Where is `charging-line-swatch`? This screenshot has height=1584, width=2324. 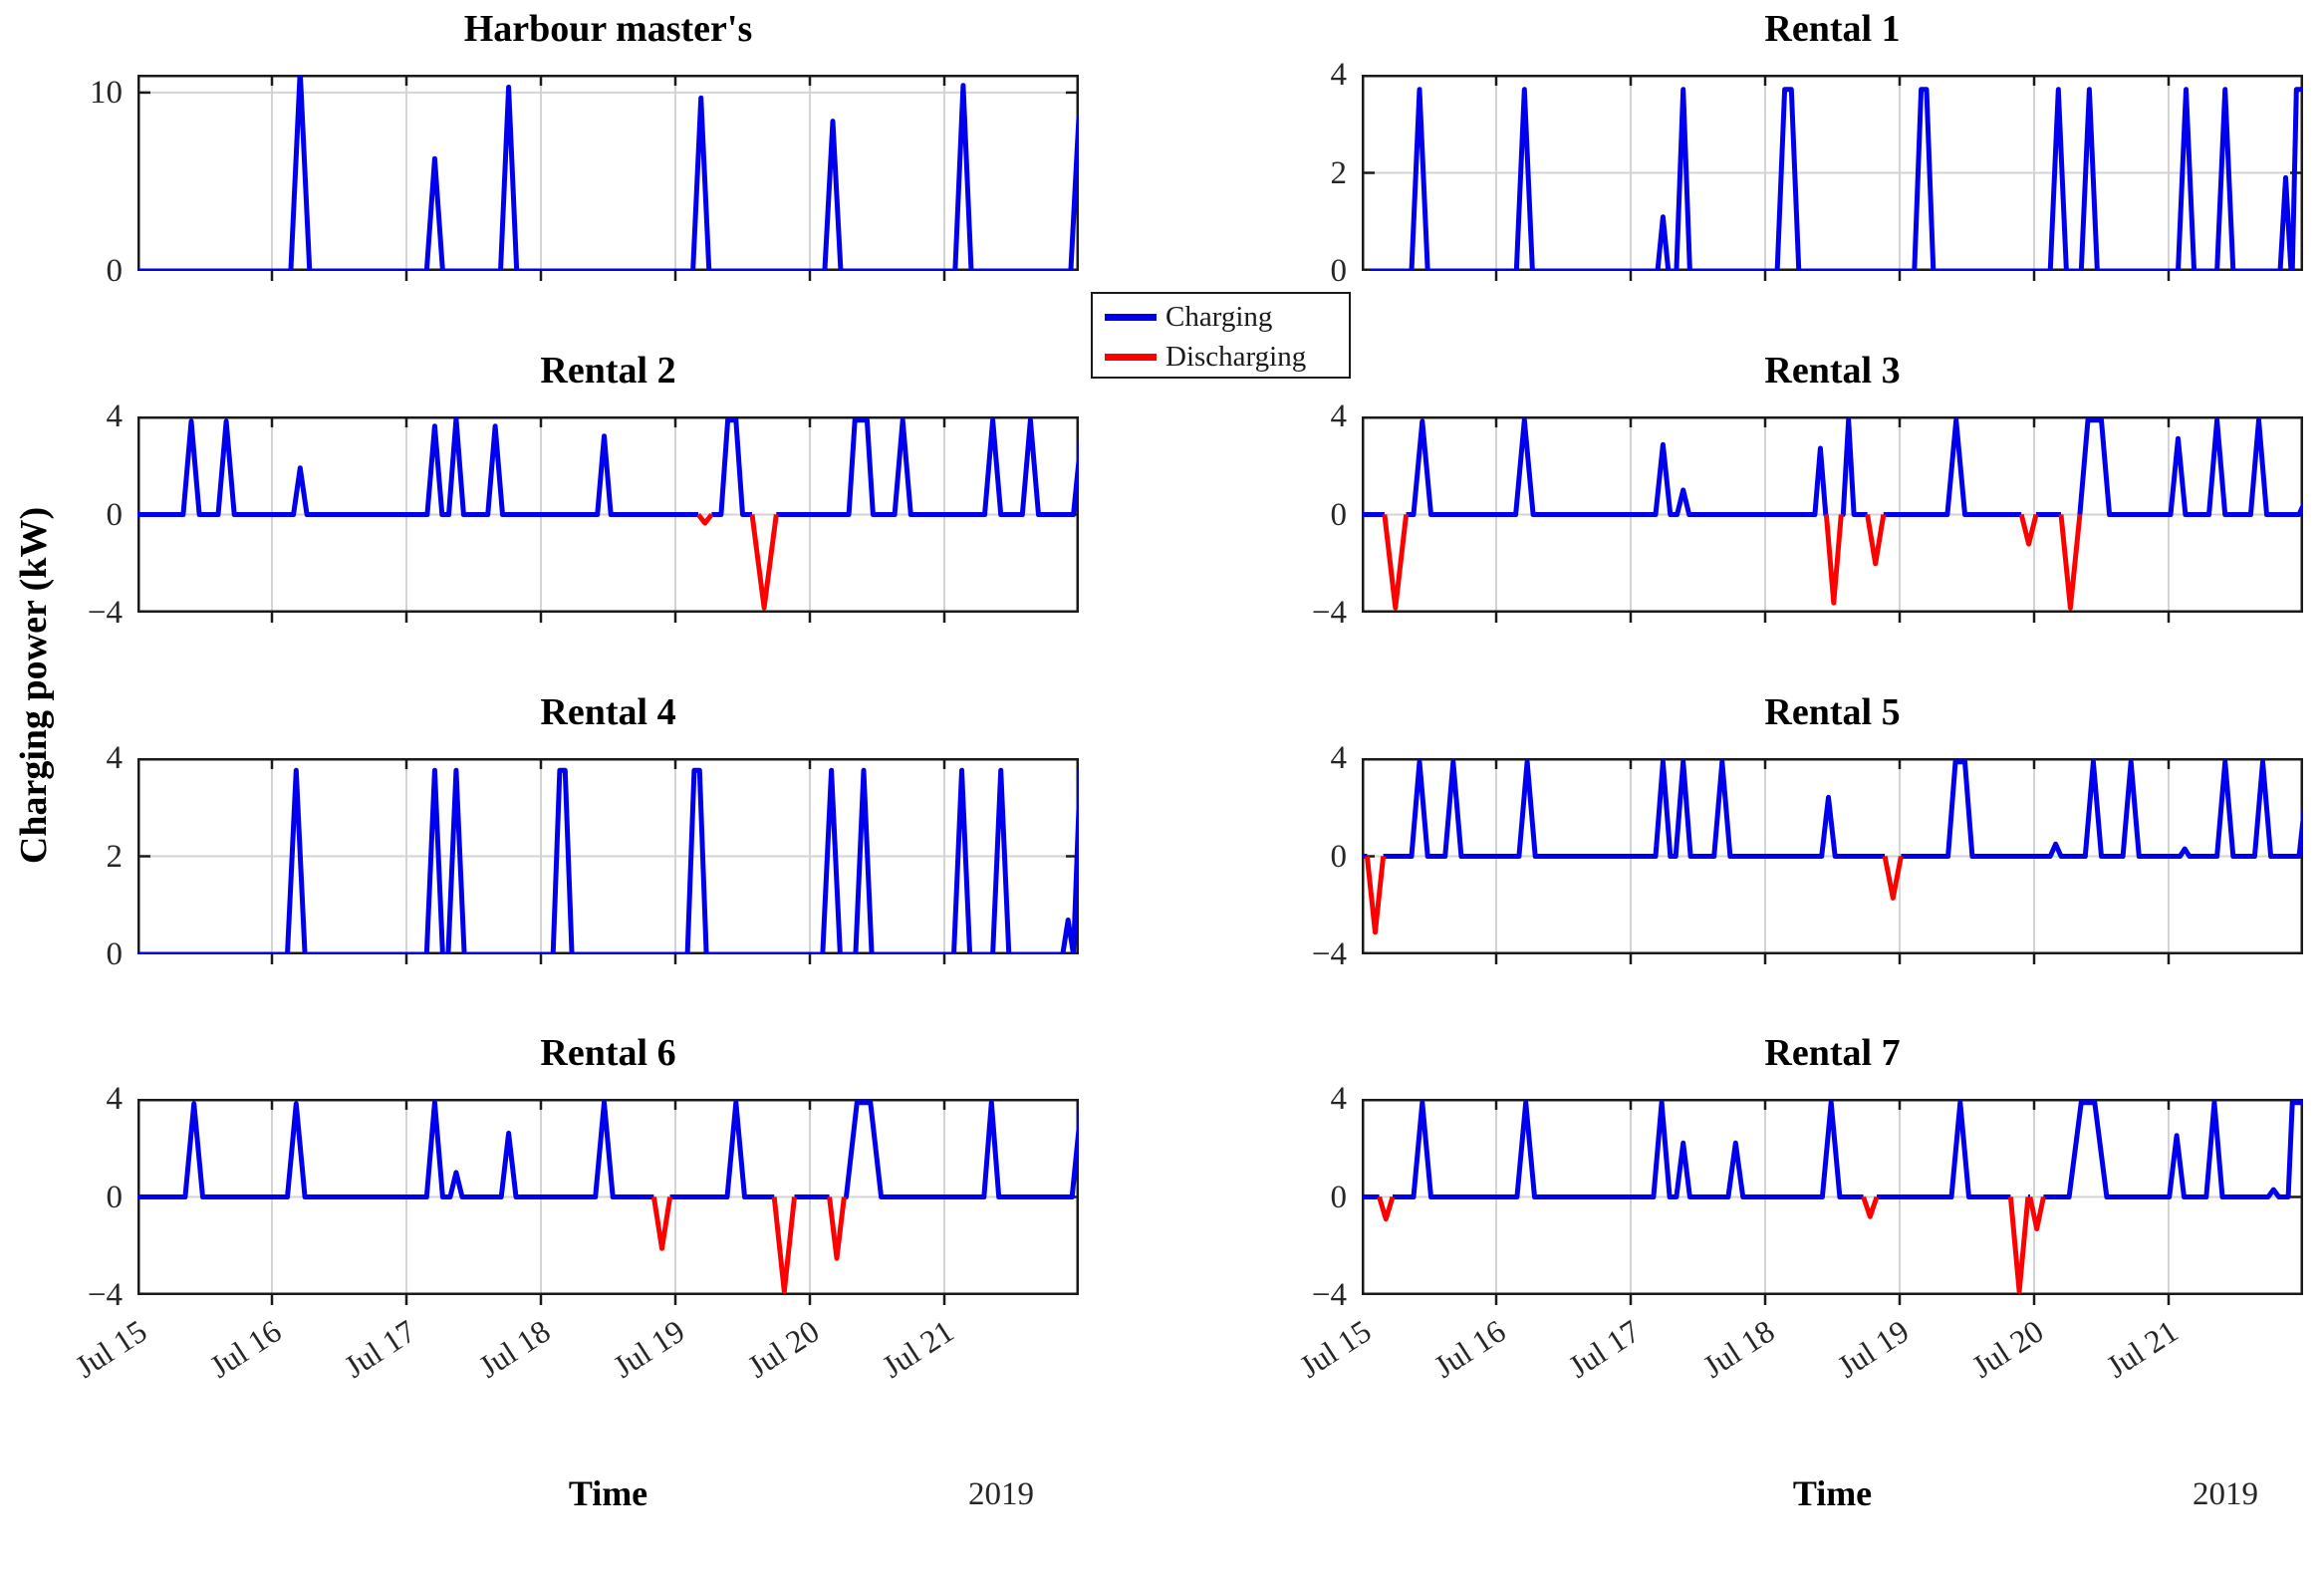 charging-line-swatch is located at coordinates (1131, 317).